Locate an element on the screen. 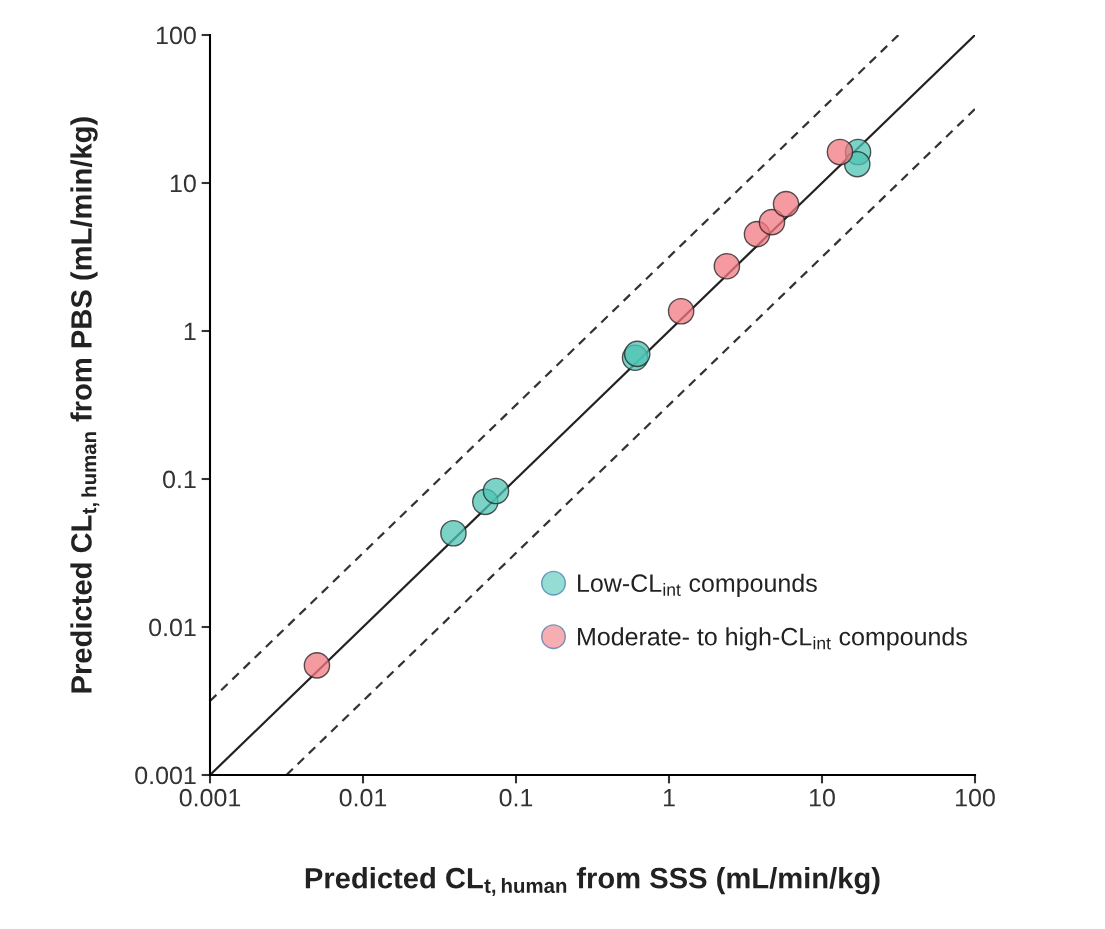 The height and width of the screenshot is (929, 1105). y-tick-label: 0.1 is located at coordinates (179, 479).